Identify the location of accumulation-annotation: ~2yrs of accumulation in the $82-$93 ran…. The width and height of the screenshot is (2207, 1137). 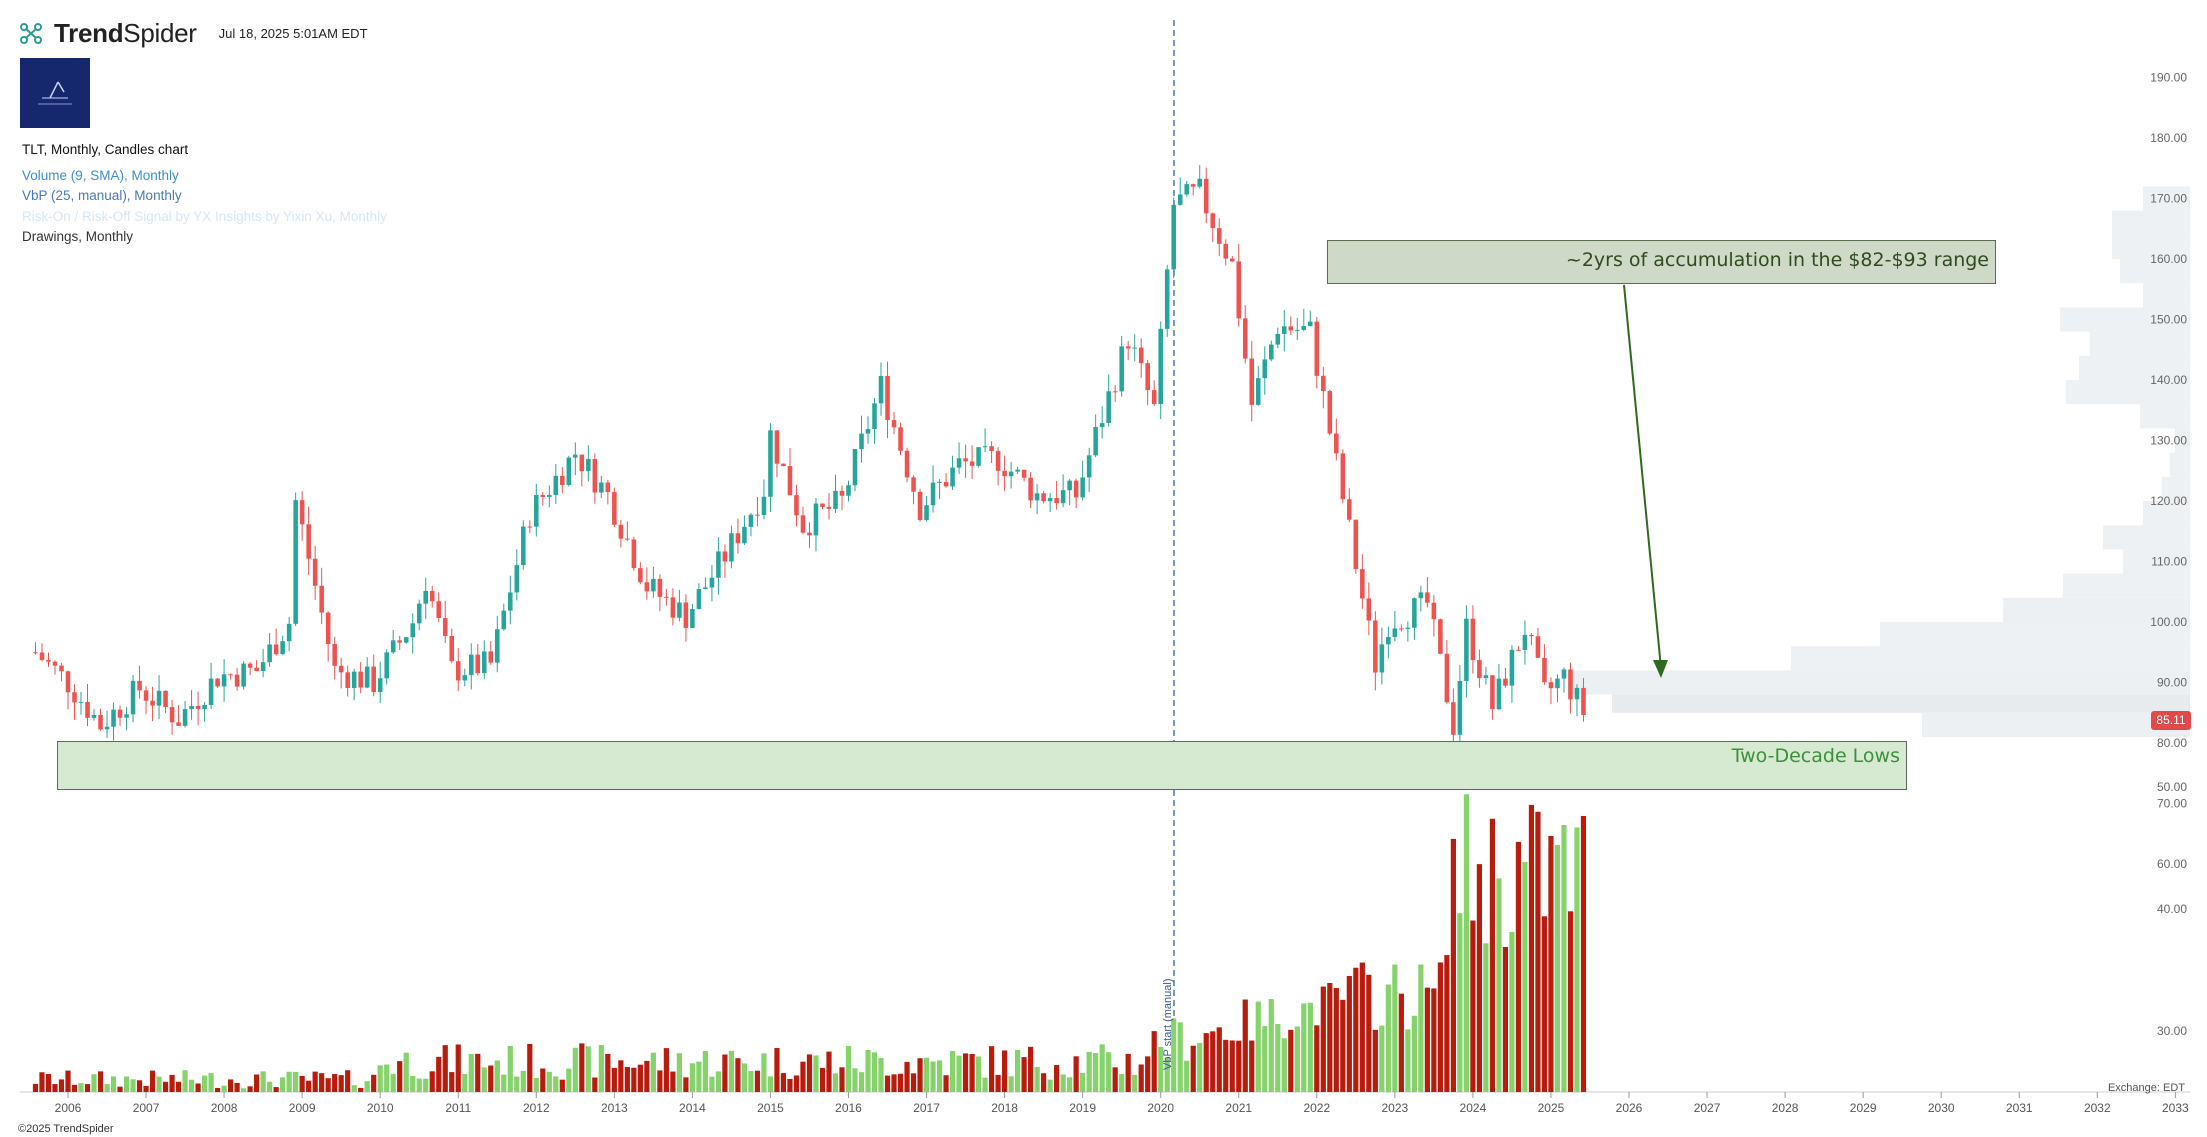
(1661, 262).